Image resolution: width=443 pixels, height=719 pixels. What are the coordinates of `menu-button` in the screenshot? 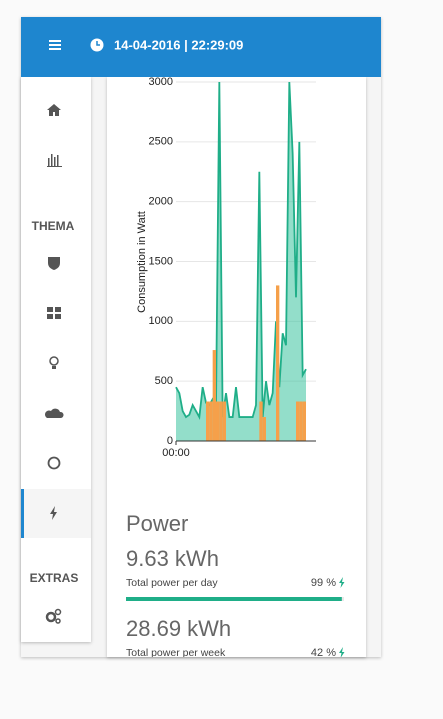 It's located at (55, 45).